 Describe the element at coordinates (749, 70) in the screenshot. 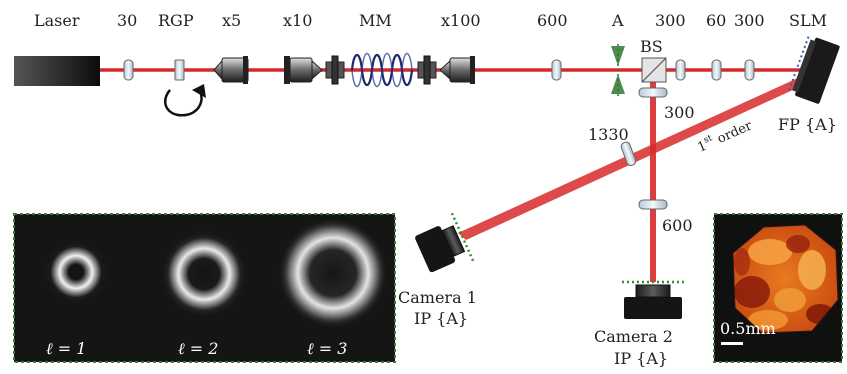

I see `lens-300-right` at that location.